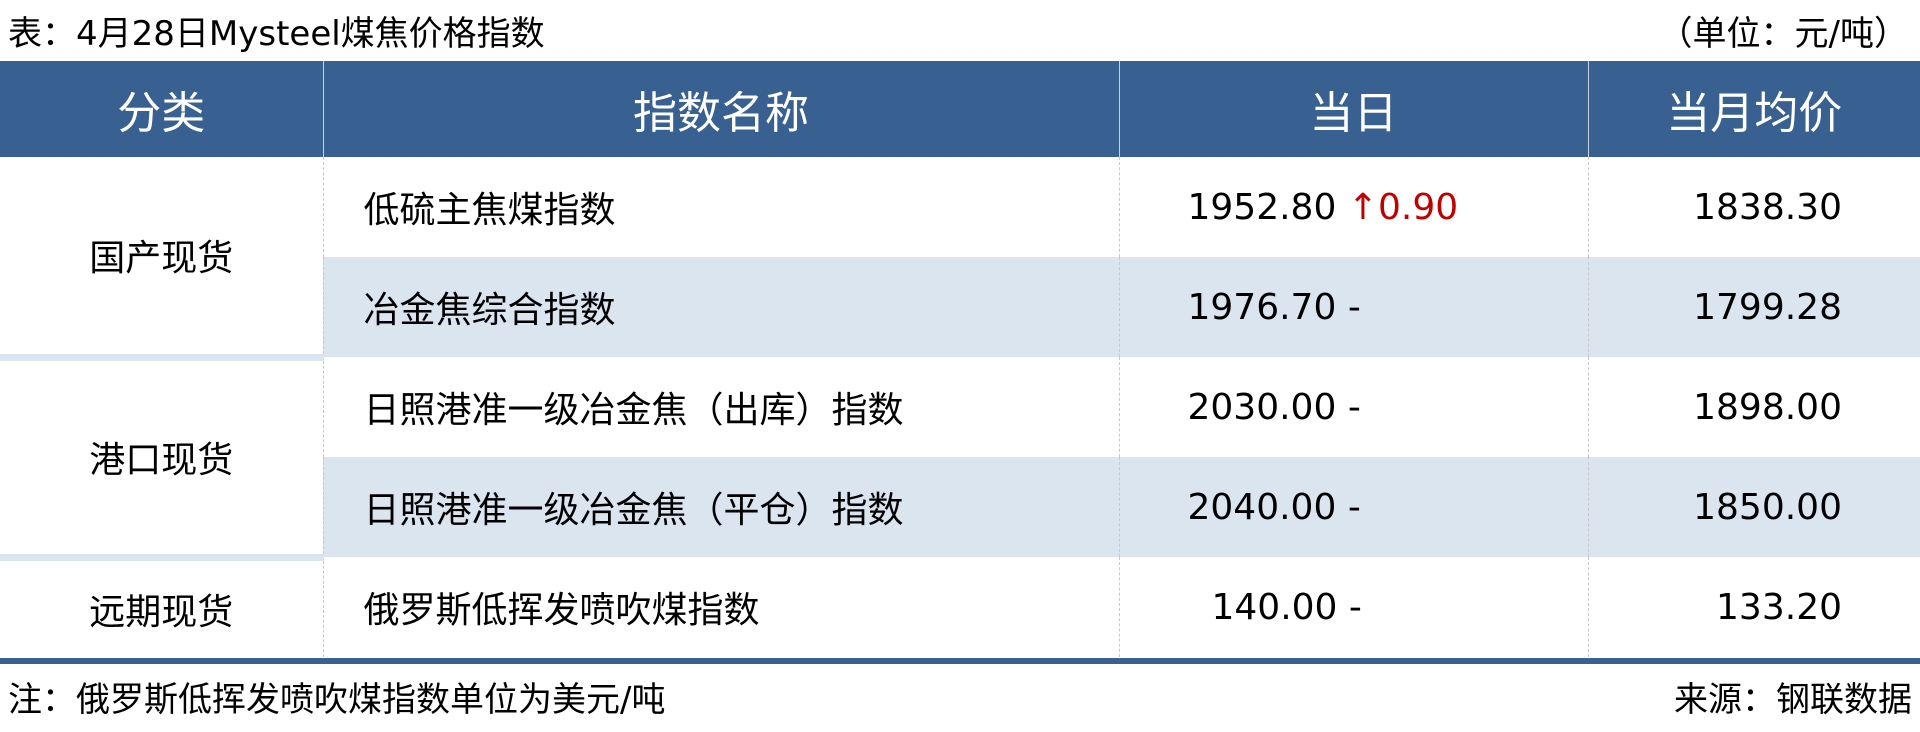 This screenshot has width=1920, height=732. Describe the element at coordinates (720, 507) in the screenshot. I see `index-name: 日照港准一级冶金焦（平仓）指数` at that location.